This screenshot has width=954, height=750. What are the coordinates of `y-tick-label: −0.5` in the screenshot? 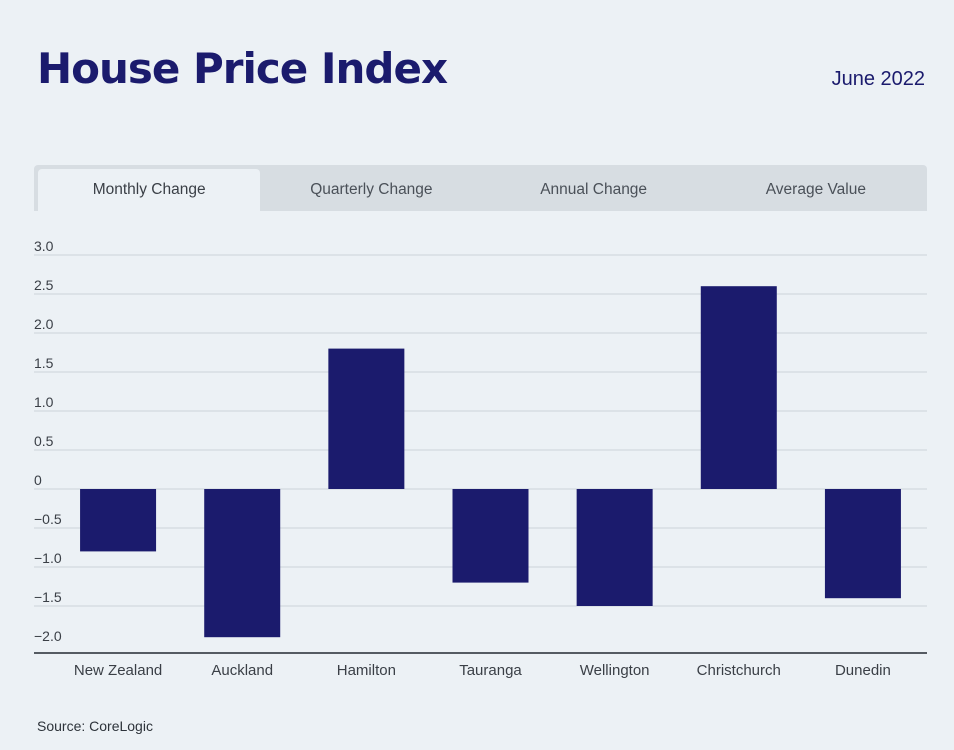 It's located at (48, 519).